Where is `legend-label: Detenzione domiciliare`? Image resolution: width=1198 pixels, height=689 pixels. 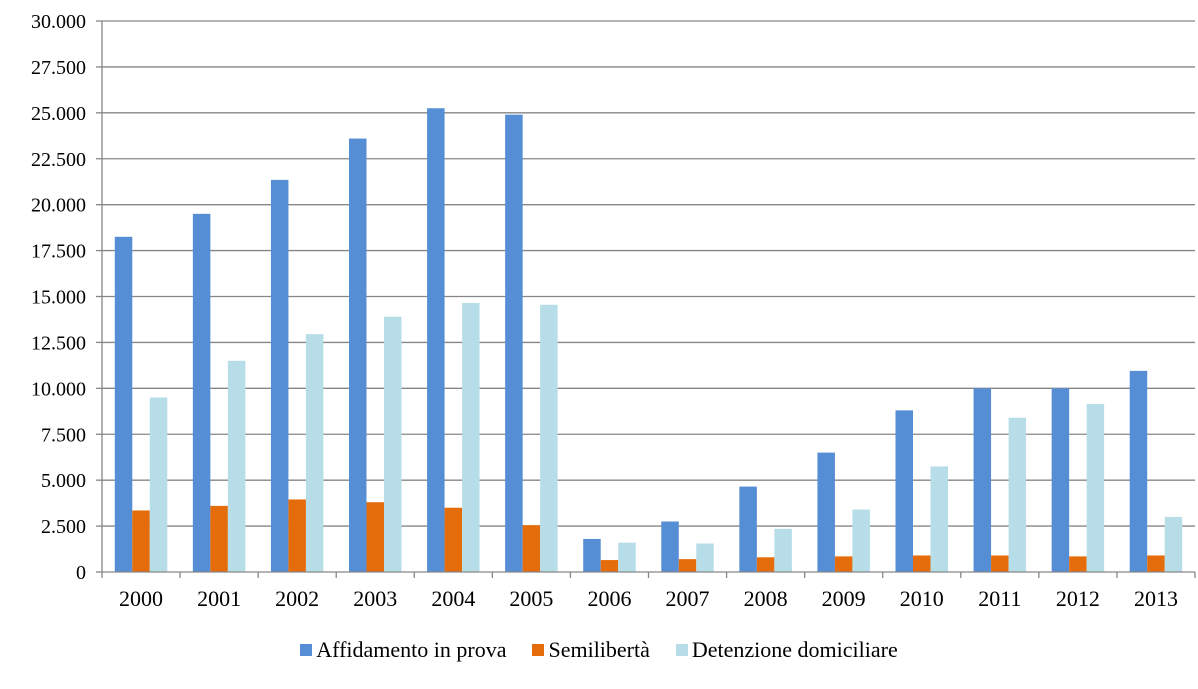 legend-label: Detenzione domiciliare is located at coordinates (794, 649).